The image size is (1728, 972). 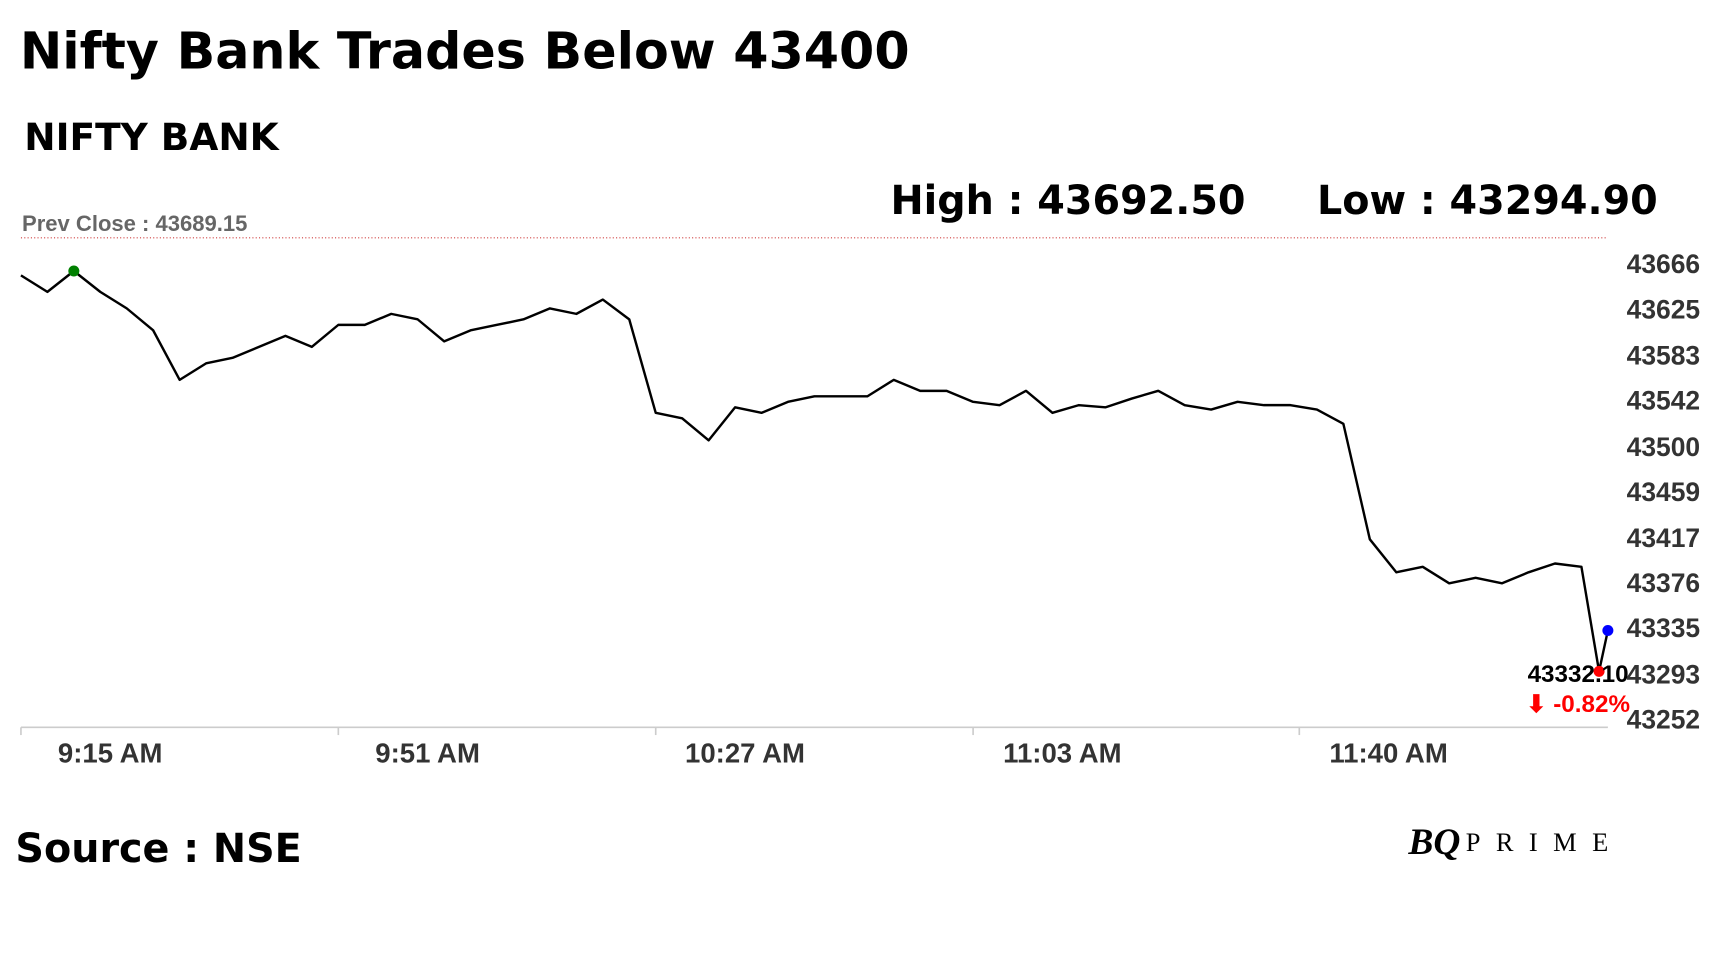 What do you see at coordinates (158, 849) in the screenshot?
I see `source: Source : NSE` at bounding box center [158, 849].